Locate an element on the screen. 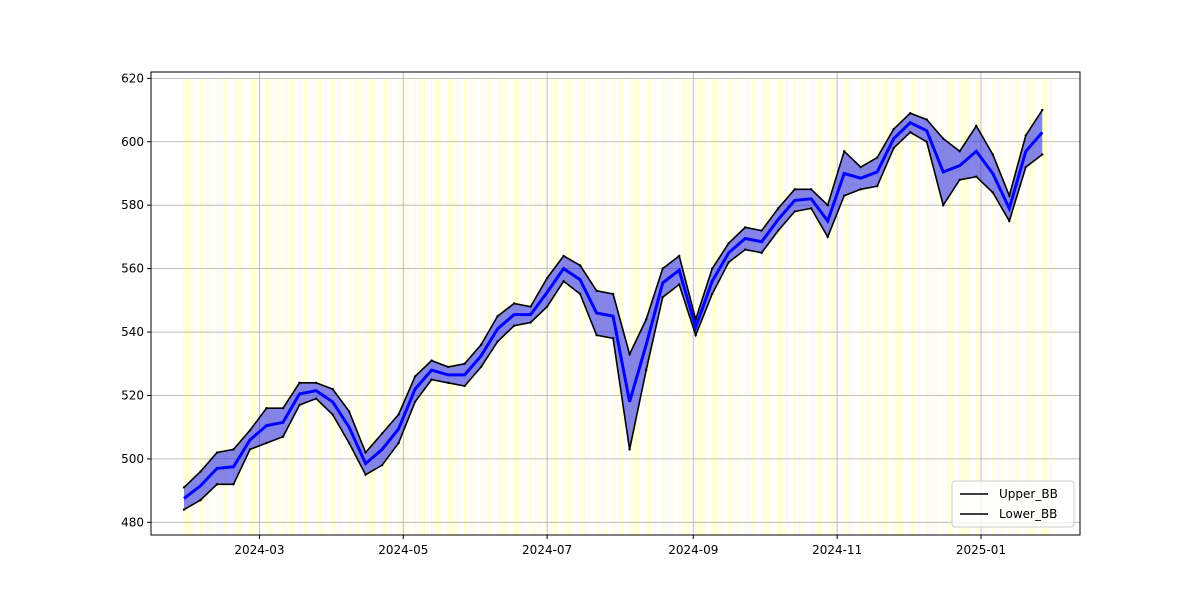 This screenshot has width=1200, height=600. y-tick-label-6: 600 is located at coordinates (132, 142).